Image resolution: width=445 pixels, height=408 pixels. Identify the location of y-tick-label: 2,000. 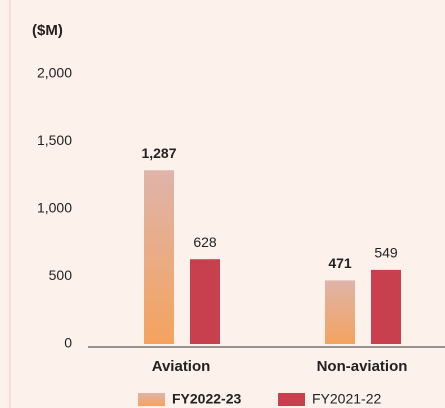
(54, 73).